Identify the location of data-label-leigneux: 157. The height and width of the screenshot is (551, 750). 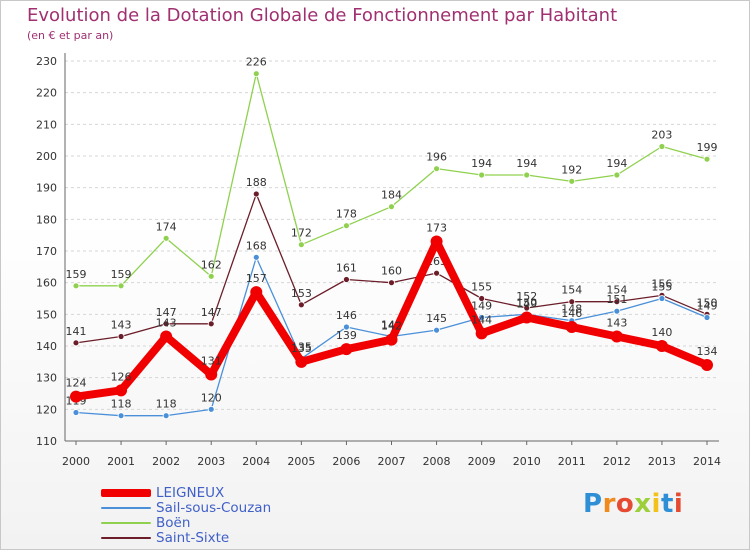
(256, 278).